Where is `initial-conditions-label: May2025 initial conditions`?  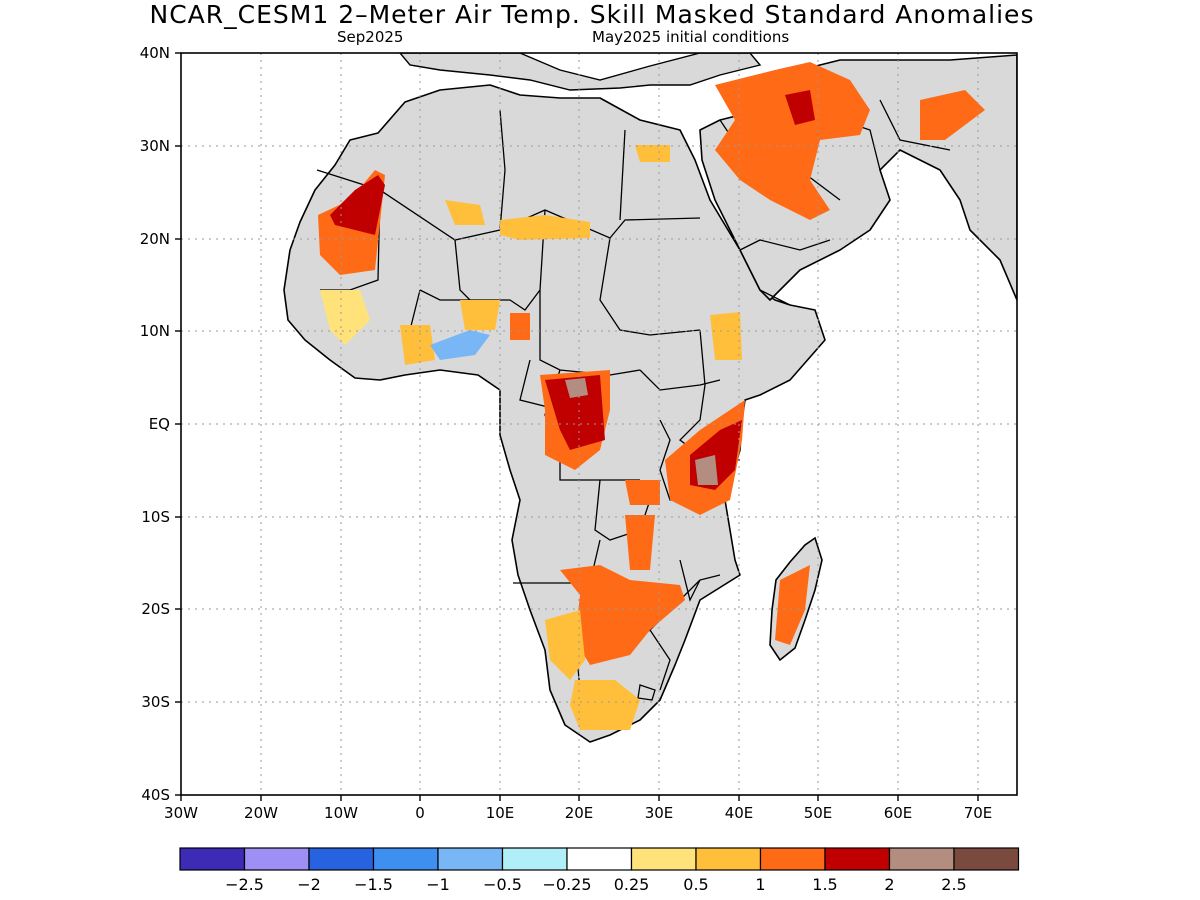
initial-conditions-label: May2025 initial conditions is located at coordinates (691, 37).